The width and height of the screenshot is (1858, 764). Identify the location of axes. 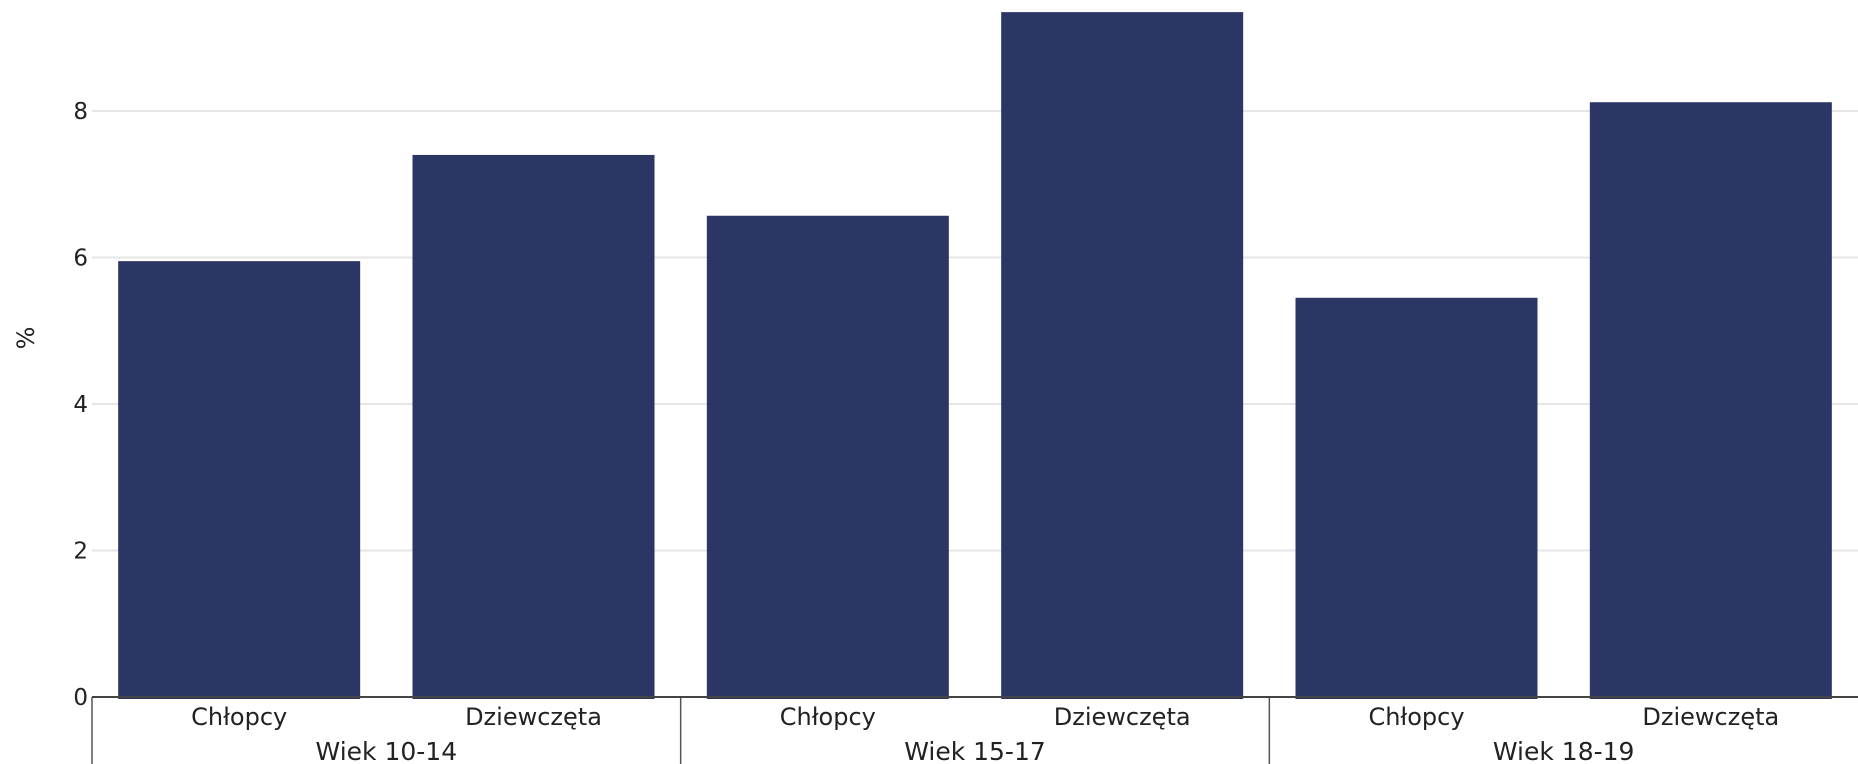
(974, 730).